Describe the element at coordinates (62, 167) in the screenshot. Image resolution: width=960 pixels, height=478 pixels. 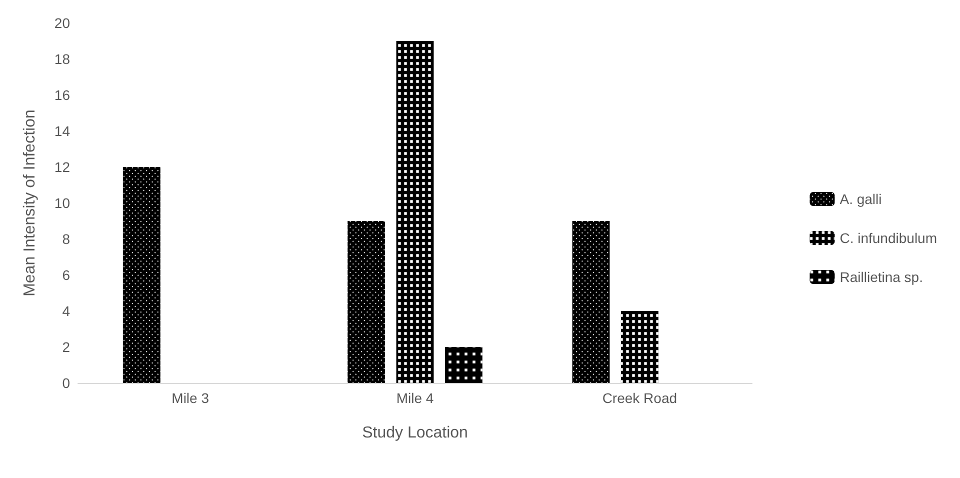
I see `y-tick-label: 12` at that location.